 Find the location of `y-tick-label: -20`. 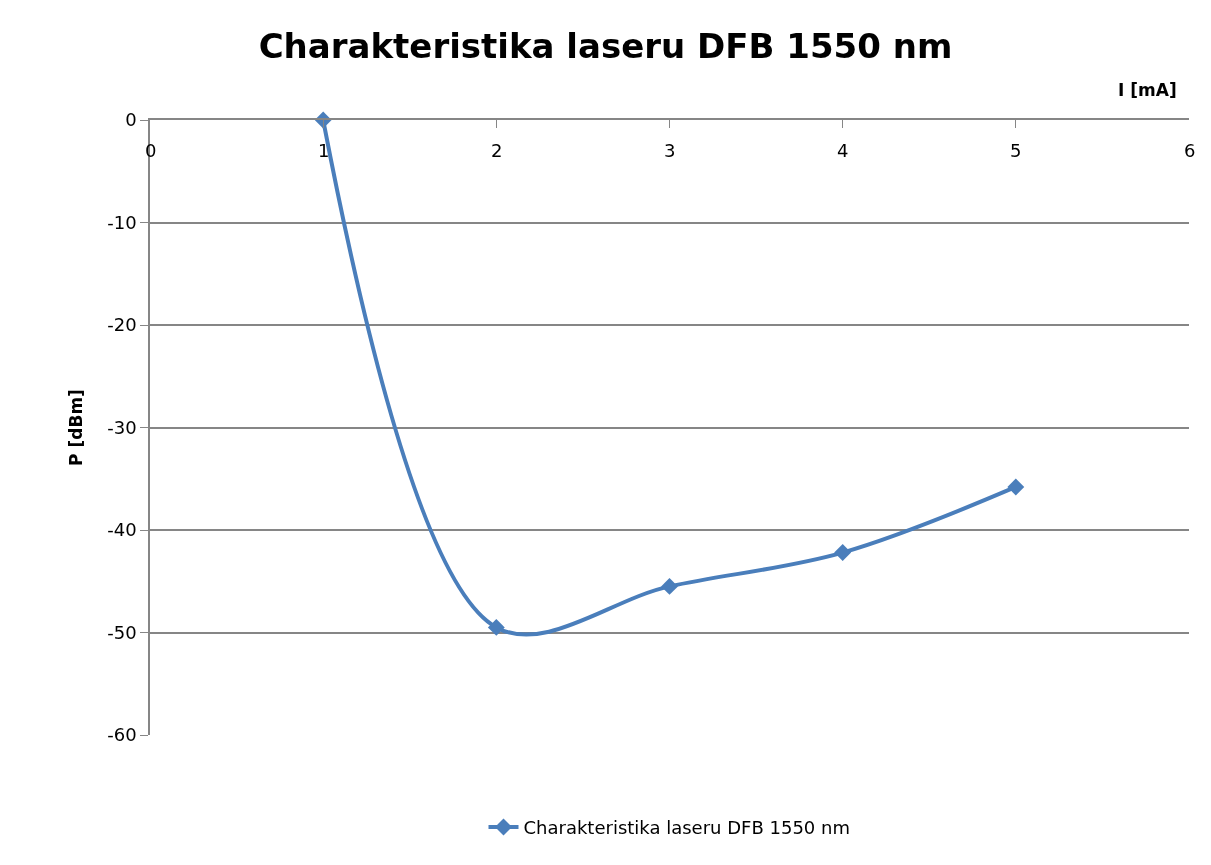

y-tick-label: -20 is located at coordinates (122, 325).